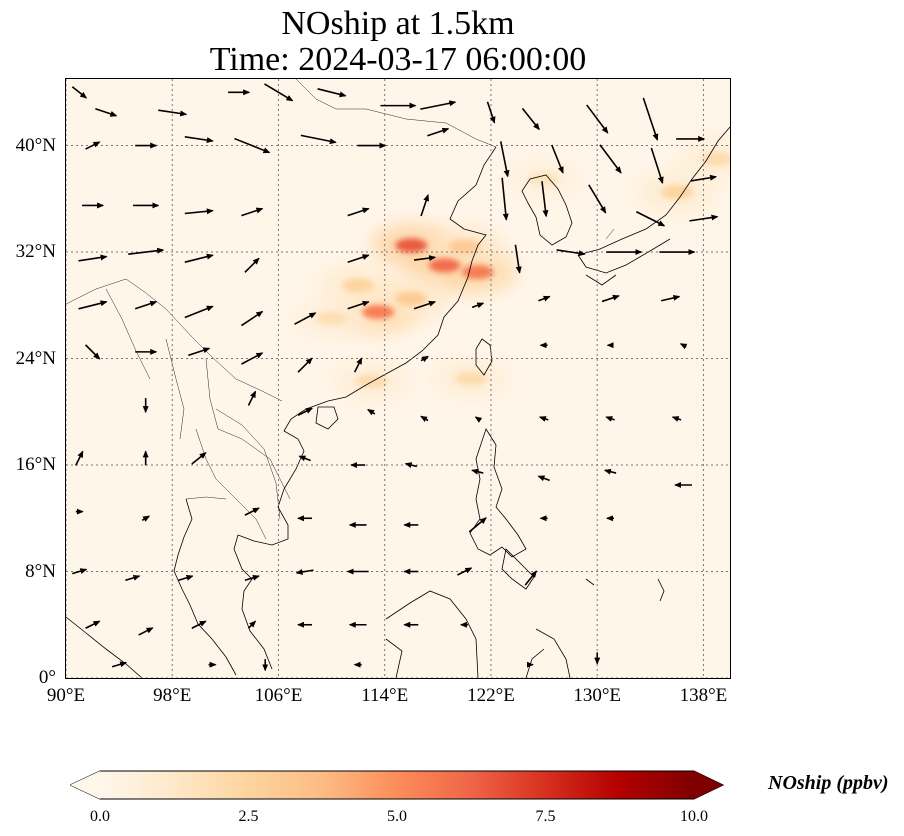  What do you see at coordinates (398, 23) in the screenshot?
I see `map-title: NOship at 1.5km` at bounding box center [398, 23].